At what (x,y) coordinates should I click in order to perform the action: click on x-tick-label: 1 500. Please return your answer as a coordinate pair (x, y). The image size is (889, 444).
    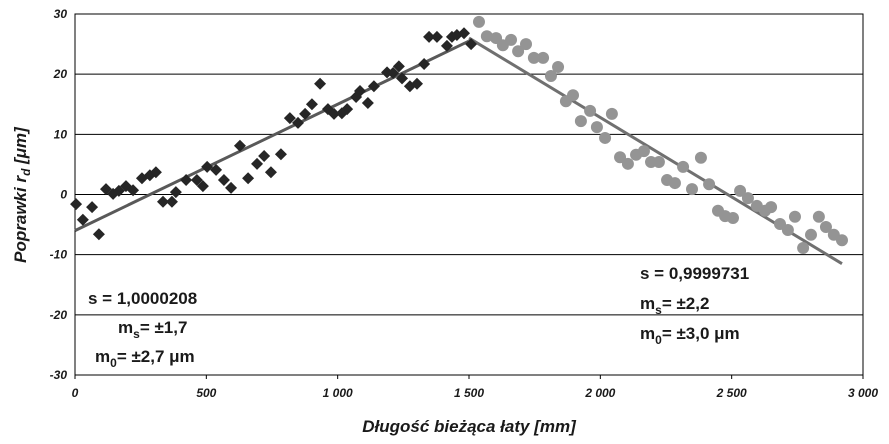
    Looking at the image, I should click on (469, 393).